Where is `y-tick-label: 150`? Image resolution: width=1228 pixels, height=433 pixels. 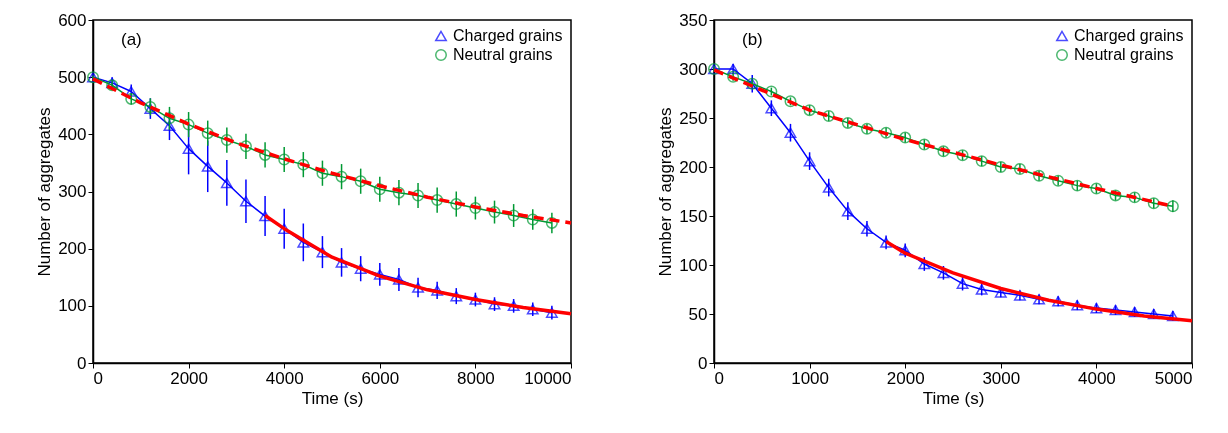
y-tick-label: 150 is located at coordinates (693, 216).